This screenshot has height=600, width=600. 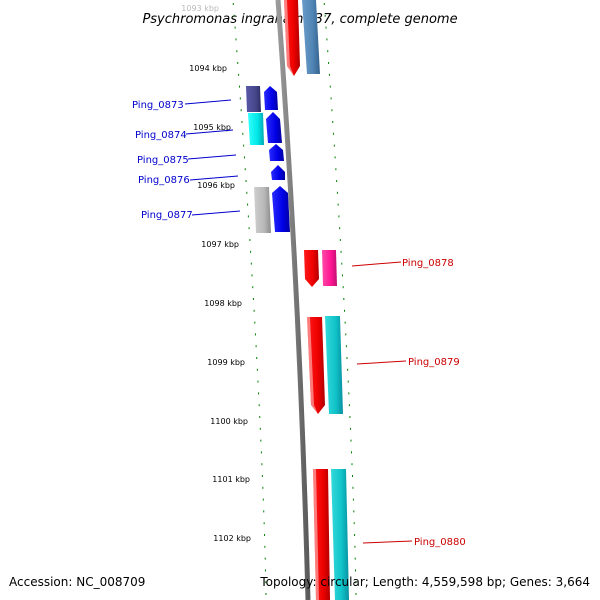 What do you see at coordinates (164, 180) in the screenshot?
I see `gene-label-ping-0876: Ping_0876` at bounding box center [164, 180].